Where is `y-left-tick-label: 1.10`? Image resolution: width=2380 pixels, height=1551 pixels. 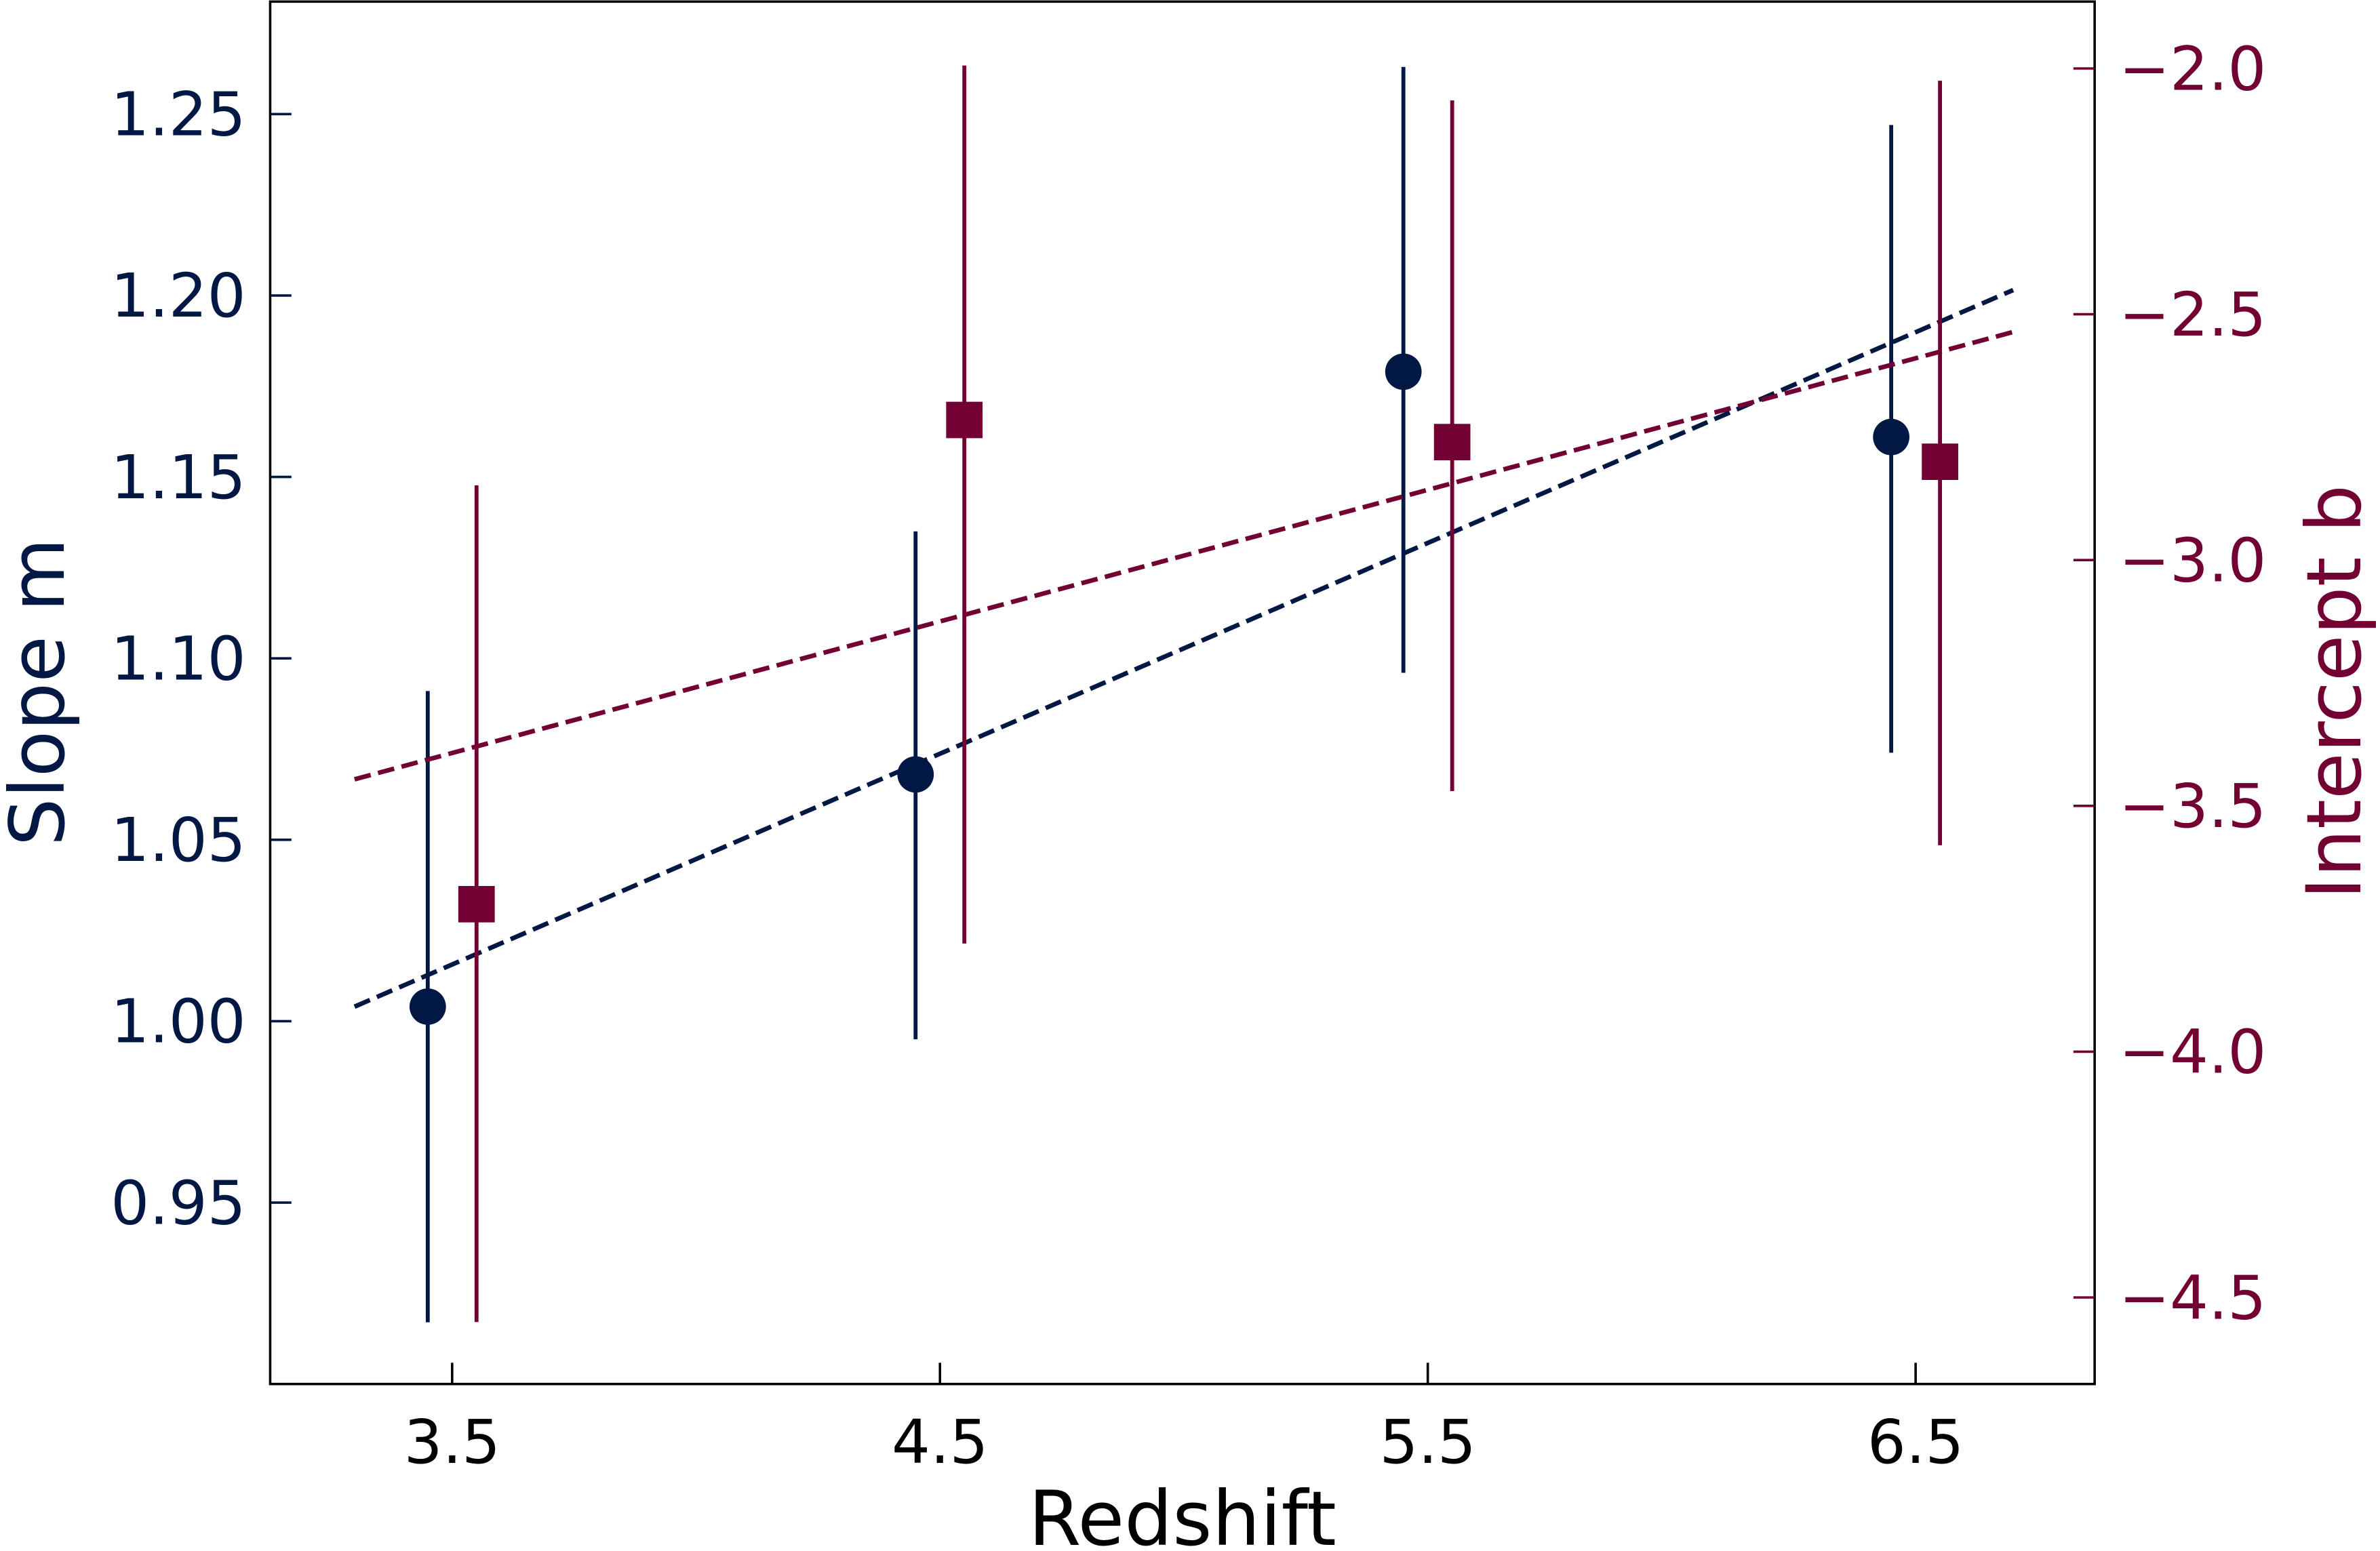 y-left-tick-label: 1.10 is located at coordinates (178, 659).